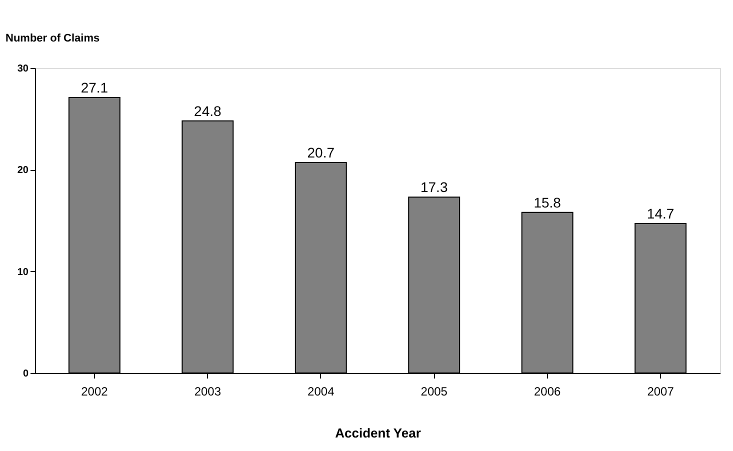 The image size is (733, 451). What do you see at coordinates (25, 374) in the screenshot?
I see `y-tick-label: 0` at bounding box center [25, 374].